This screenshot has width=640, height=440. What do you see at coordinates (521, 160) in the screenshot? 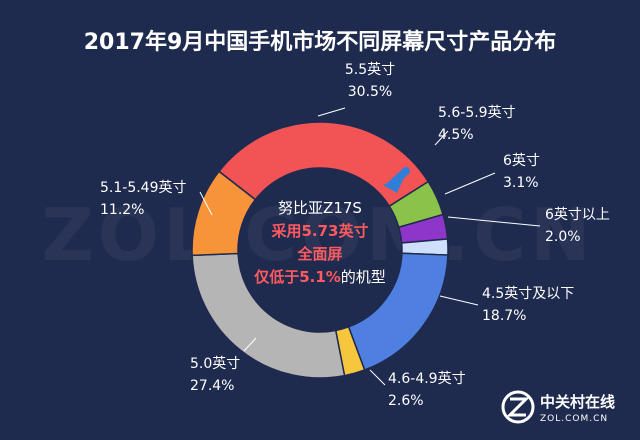
I see `slice-label-name-2: 6英寸` at bounding box center [521, 160].